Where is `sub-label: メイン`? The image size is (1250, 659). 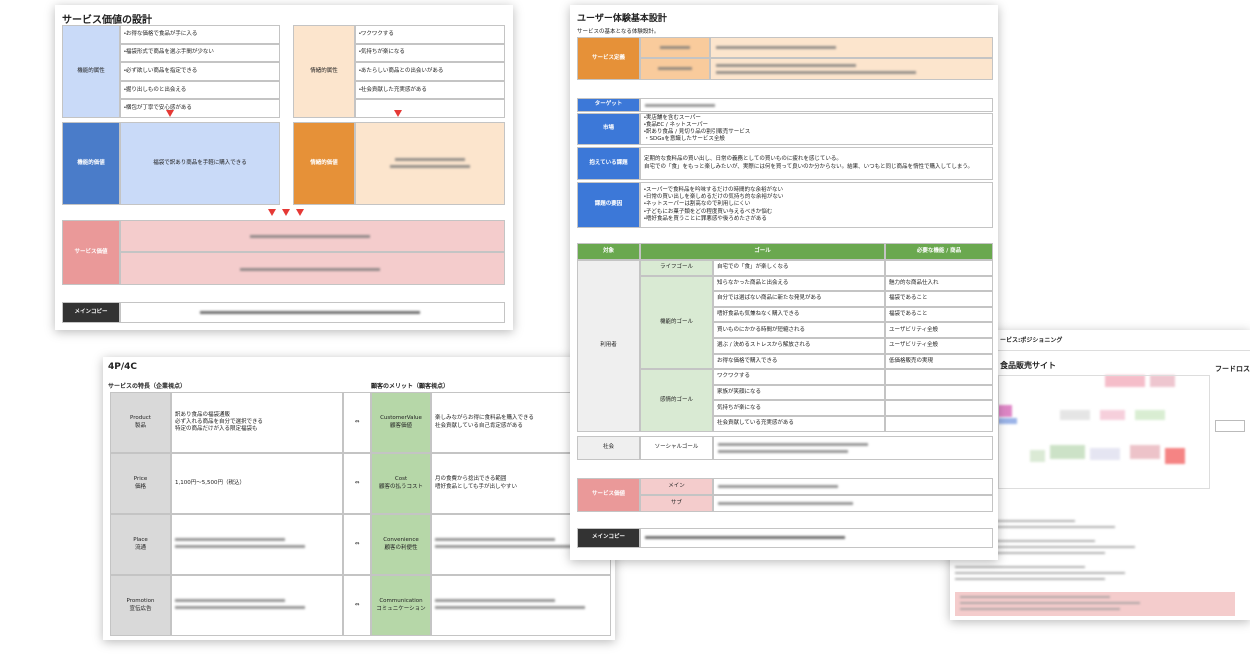 sub-label: メイン is located at coordinates (676, 486).